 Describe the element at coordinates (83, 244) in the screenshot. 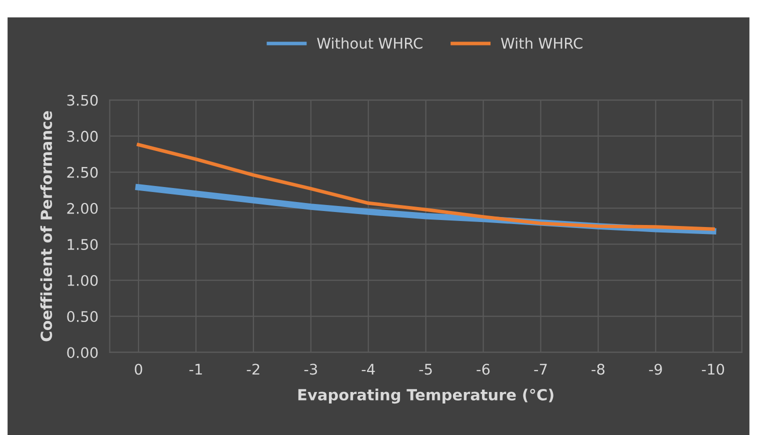

I see `y-tick-label: 1.50` at that location.